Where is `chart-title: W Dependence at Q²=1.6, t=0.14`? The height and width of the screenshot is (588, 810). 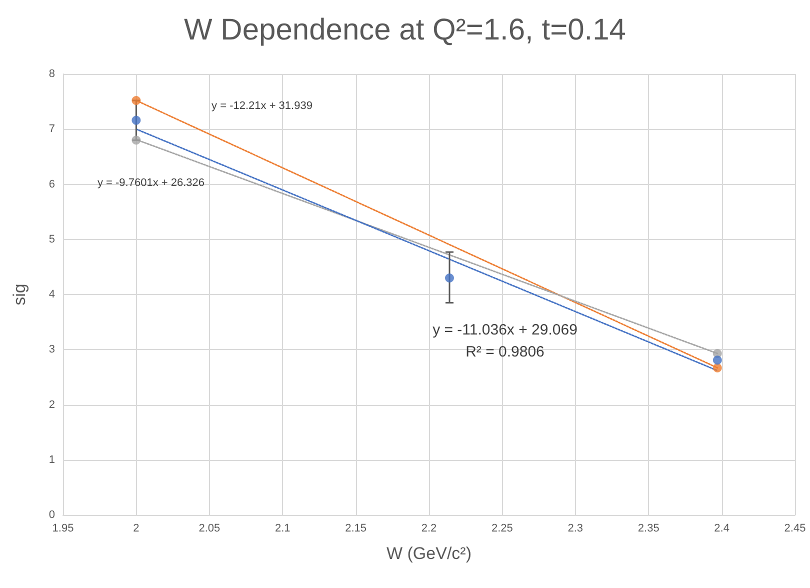 chart-title: W Dependence at Q²=1.6, t=0.14 is located at coordinates (405, 30).